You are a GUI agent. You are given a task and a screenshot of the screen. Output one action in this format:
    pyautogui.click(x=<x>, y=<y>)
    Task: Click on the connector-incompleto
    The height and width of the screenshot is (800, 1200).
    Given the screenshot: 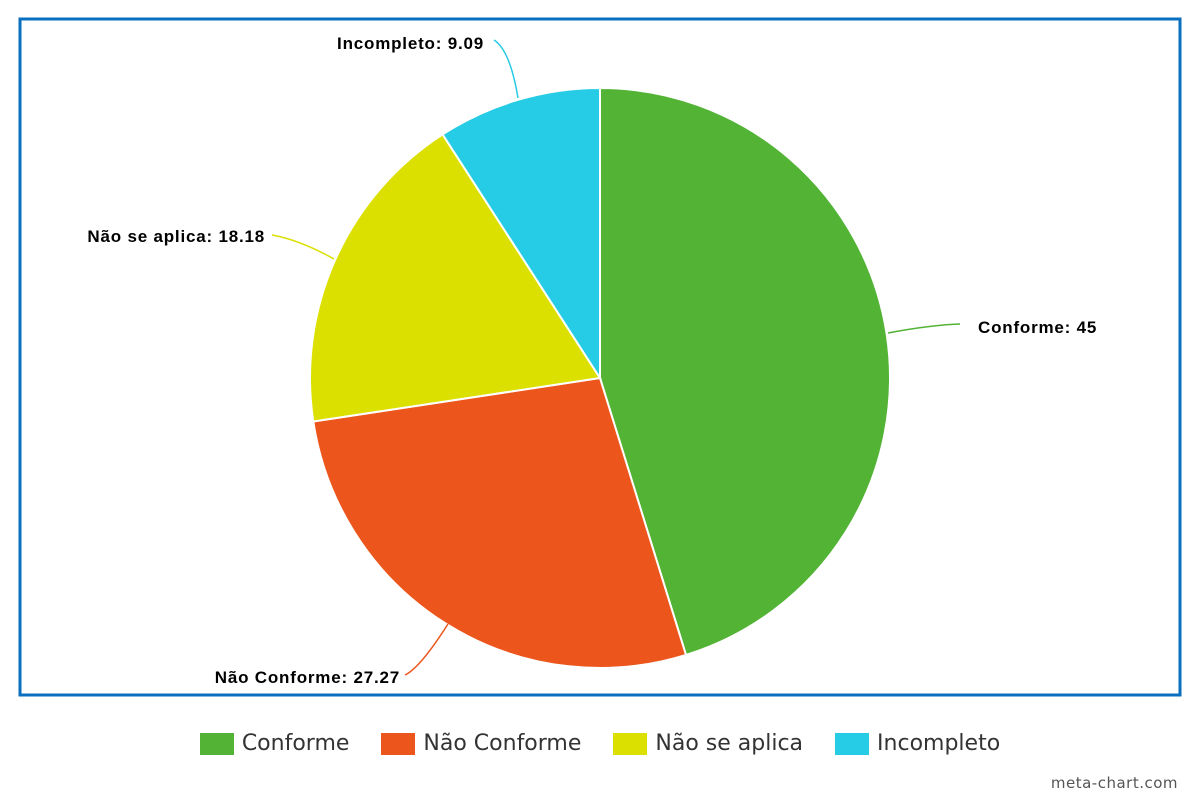 What is the action you would take?
    pyautogui.click(x=506, y=69)
    